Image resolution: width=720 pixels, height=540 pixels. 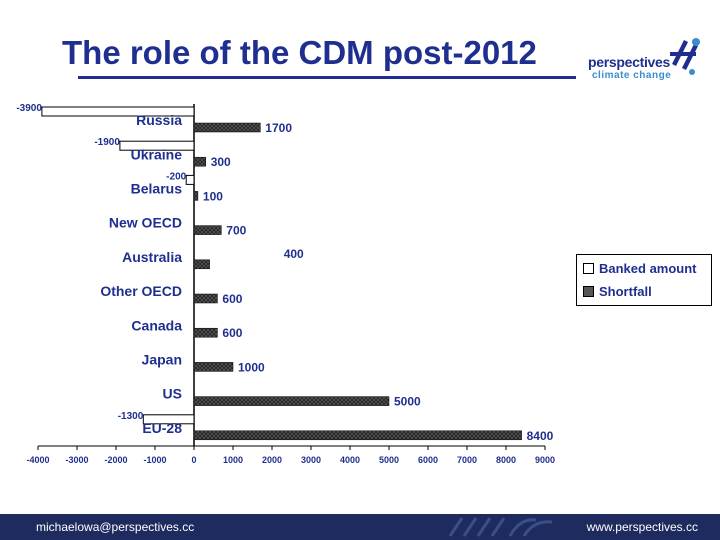 What do you see at coordinates (233, 460) in the screenshot?
I see `x-tick-label: 1000` at bounding box center [233, 460].